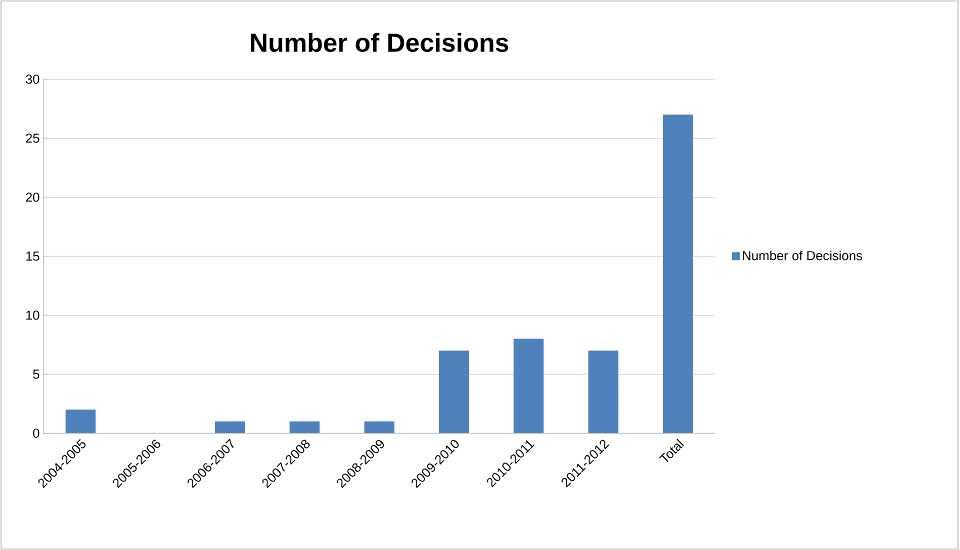 This screenshot has width=960, height=550. Describe the element at coordinates (33, 256) in the screenshot. I see `y-tick-label: 15` at that location.